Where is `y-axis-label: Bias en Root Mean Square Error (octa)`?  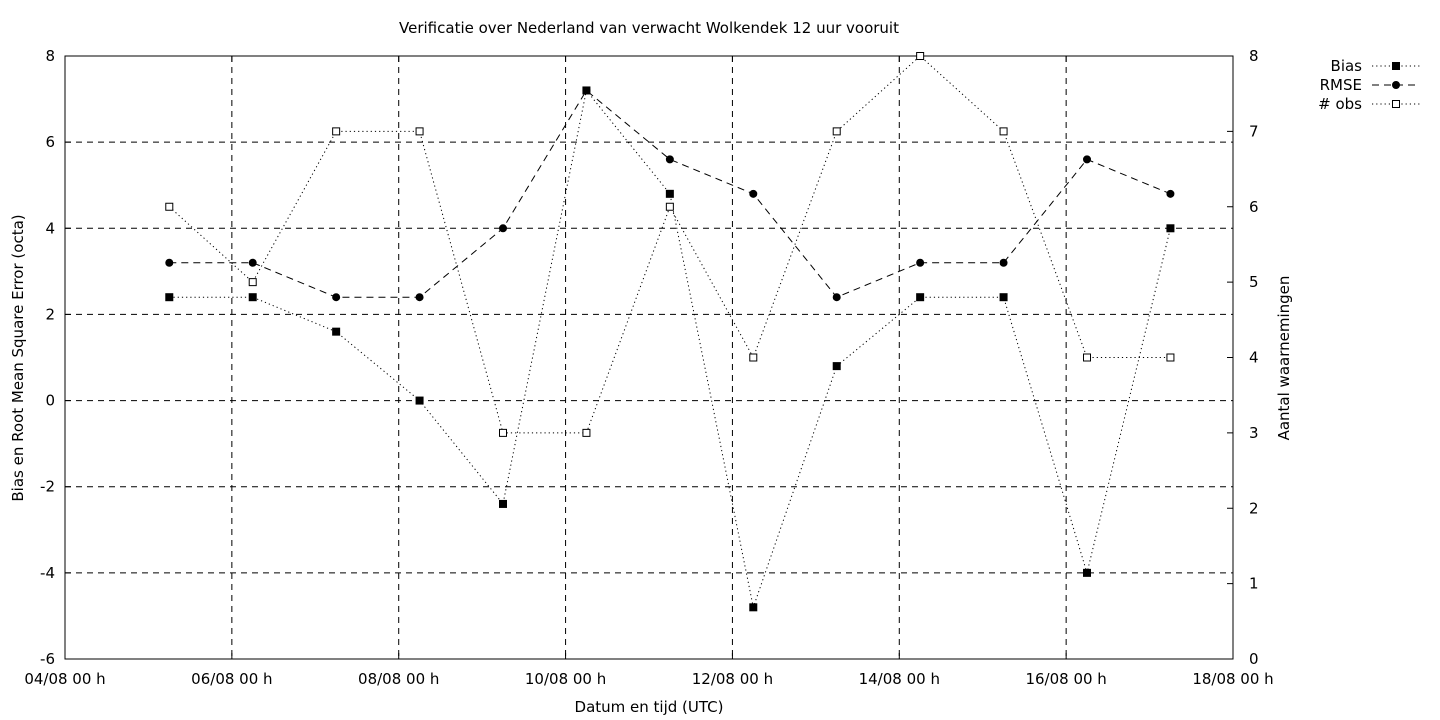
y-axis-label: Bias en Root Mean Square Error (octa) is located at coordinates (18, 357).